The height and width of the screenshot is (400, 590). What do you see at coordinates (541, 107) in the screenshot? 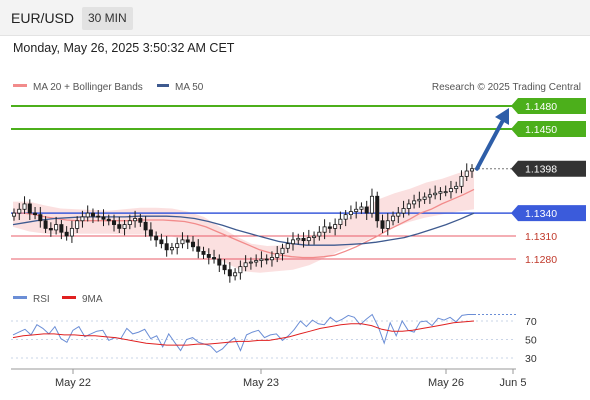
I see `level-value-1.1480: 1.1480` at bounding box center [541, 107].